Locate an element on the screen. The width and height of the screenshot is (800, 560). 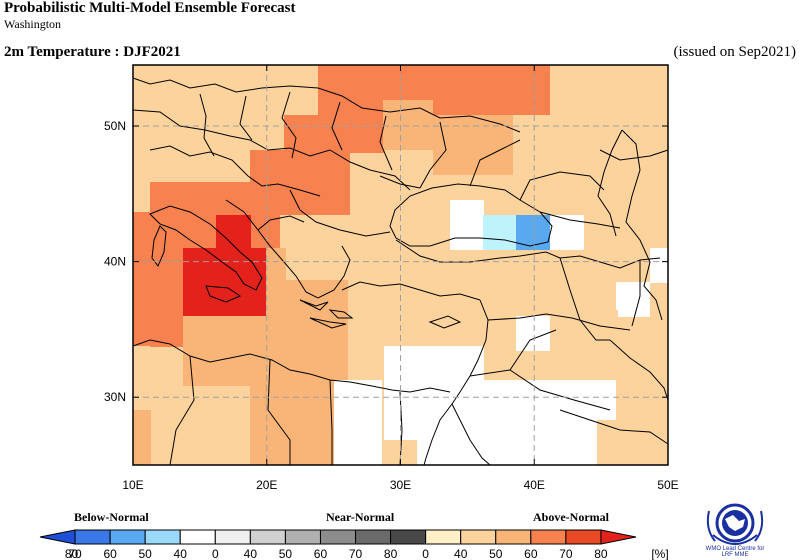
x-tick-label: 50E is located at coordinates (667, 485).